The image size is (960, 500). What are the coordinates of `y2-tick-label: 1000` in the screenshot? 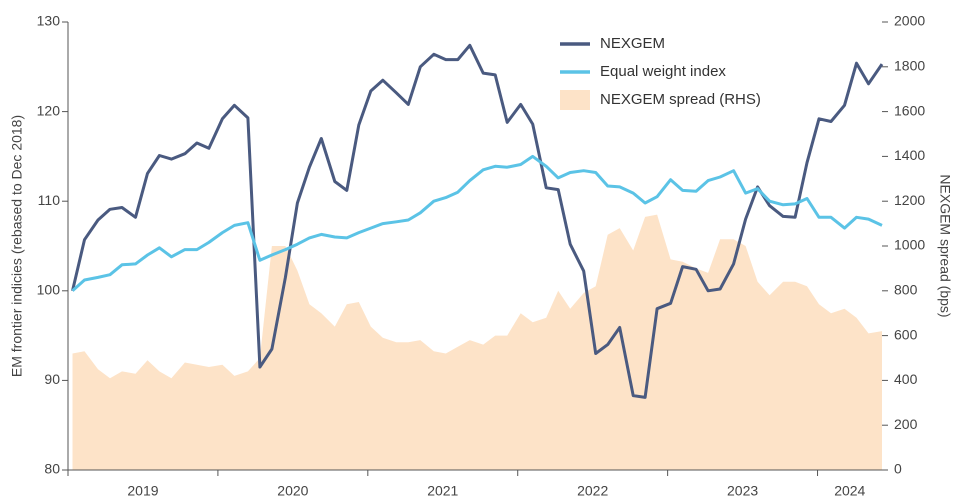 It's located at (909, 245).